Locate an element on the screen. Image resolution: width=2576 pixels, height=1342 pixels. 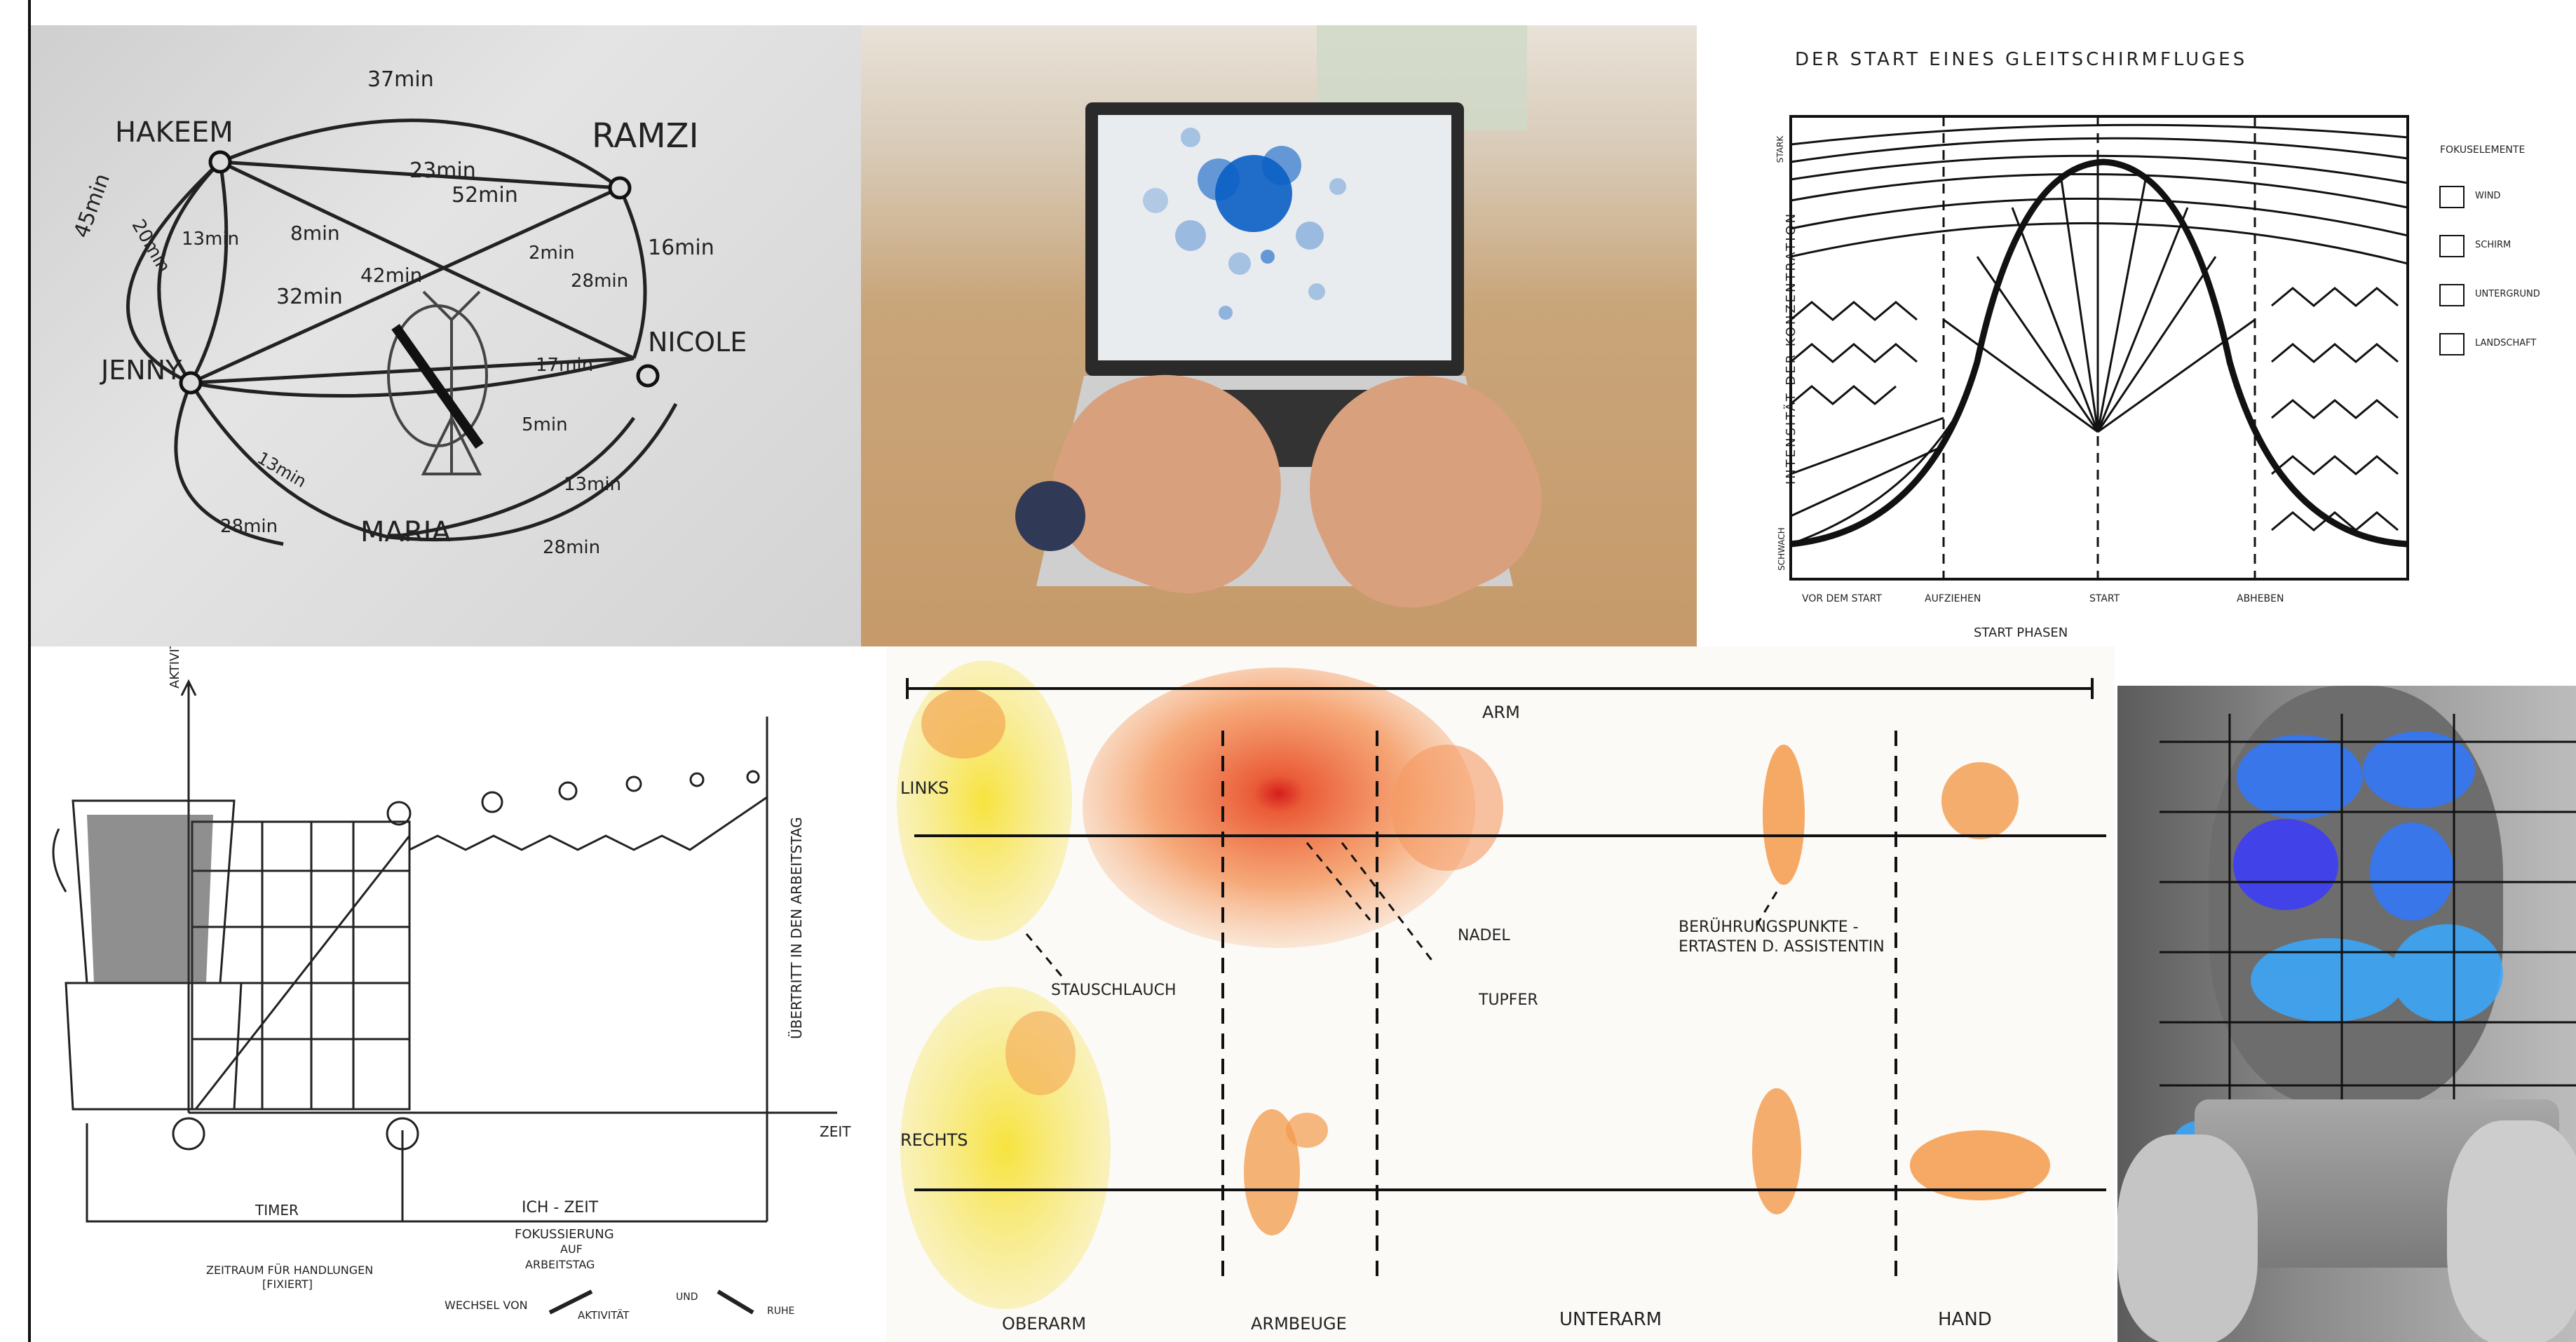
annotation: STAUSCHLAUCH is located at coordinates (1114, 991).